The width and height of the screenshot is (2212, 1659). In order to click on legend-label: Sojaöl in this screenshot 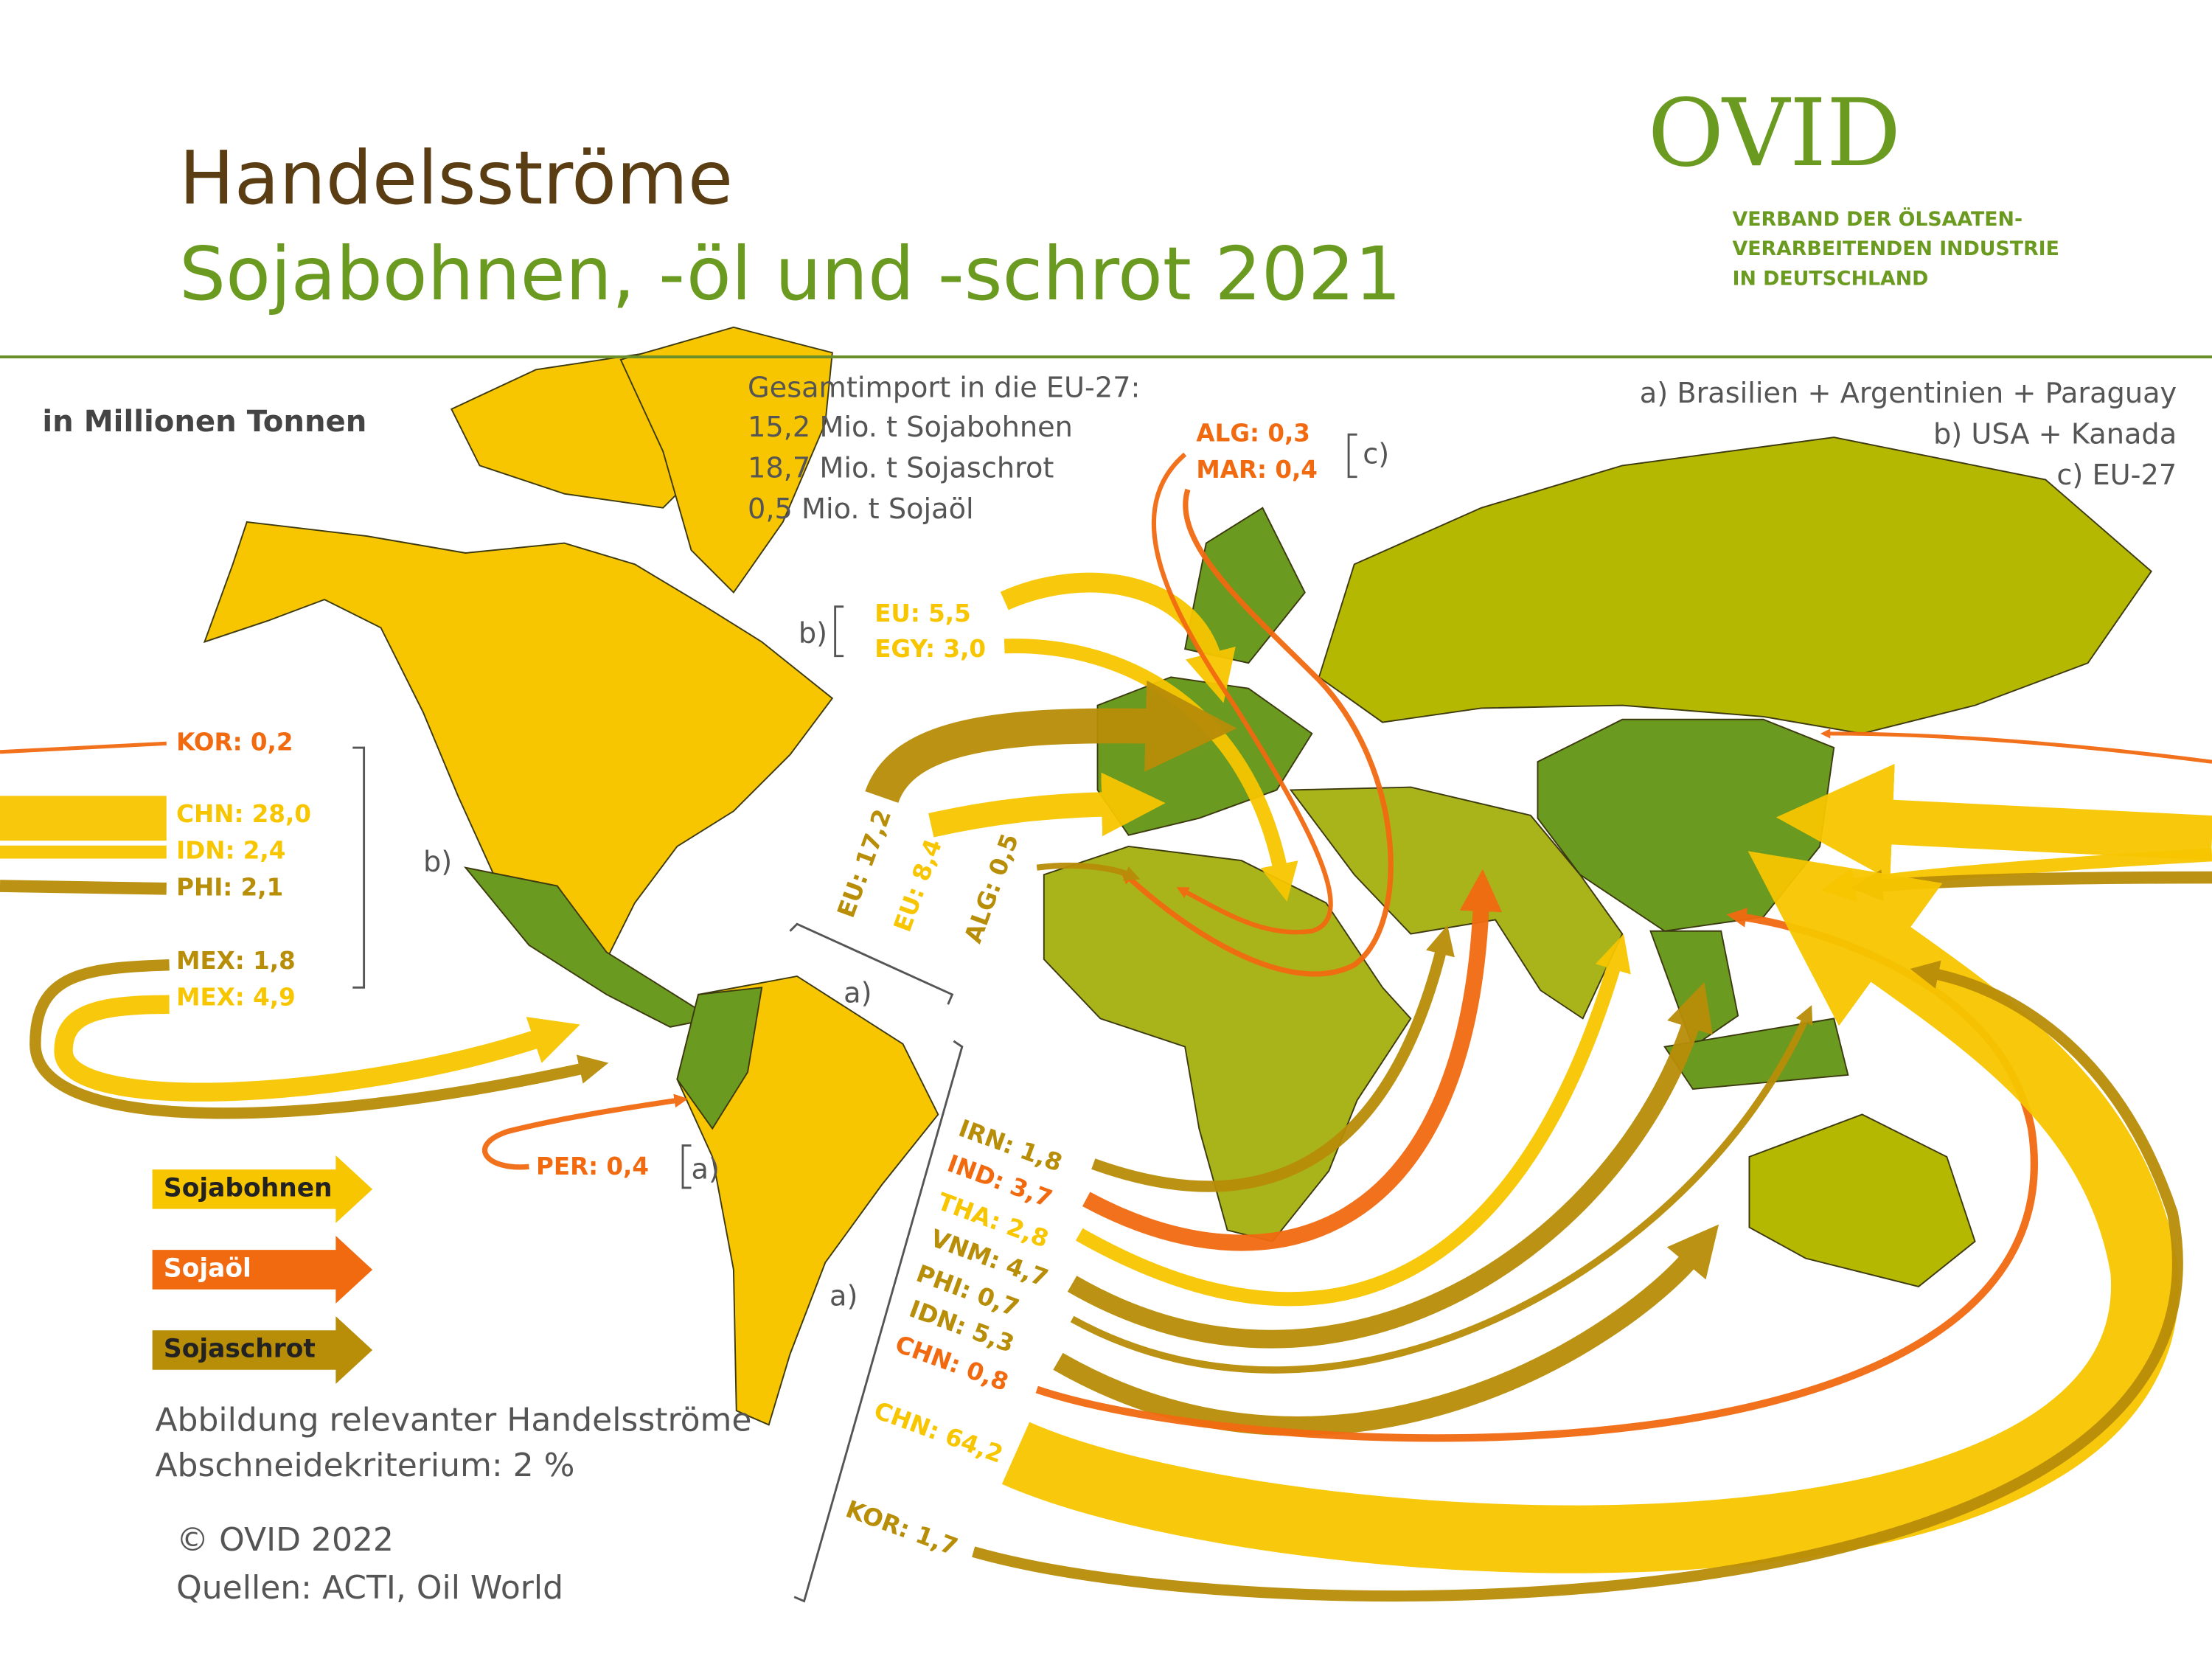, I will do `click(207, 1268)`.